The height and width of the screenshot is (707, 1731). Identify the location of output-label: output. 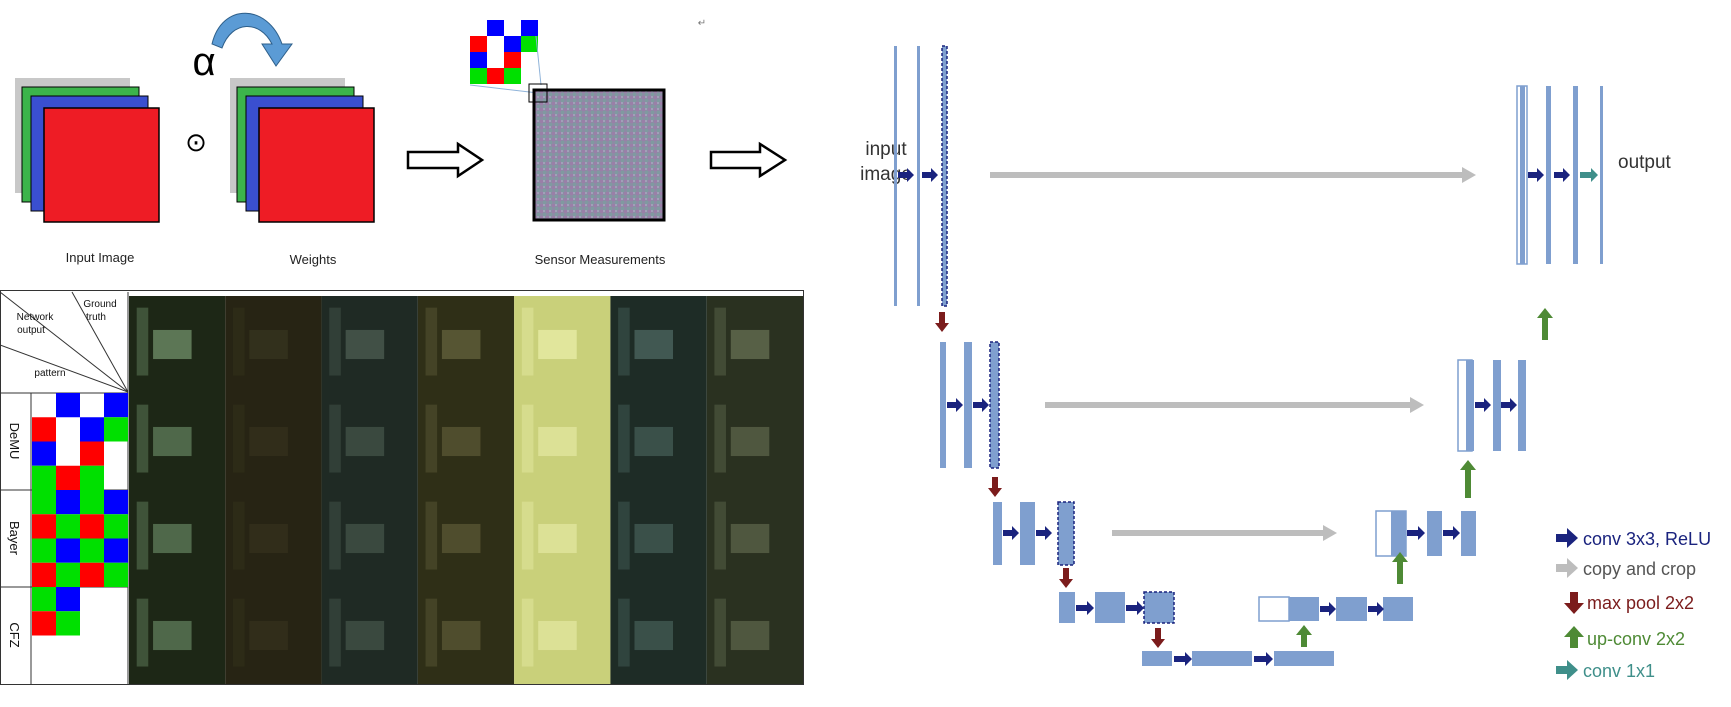
(1645, 162).